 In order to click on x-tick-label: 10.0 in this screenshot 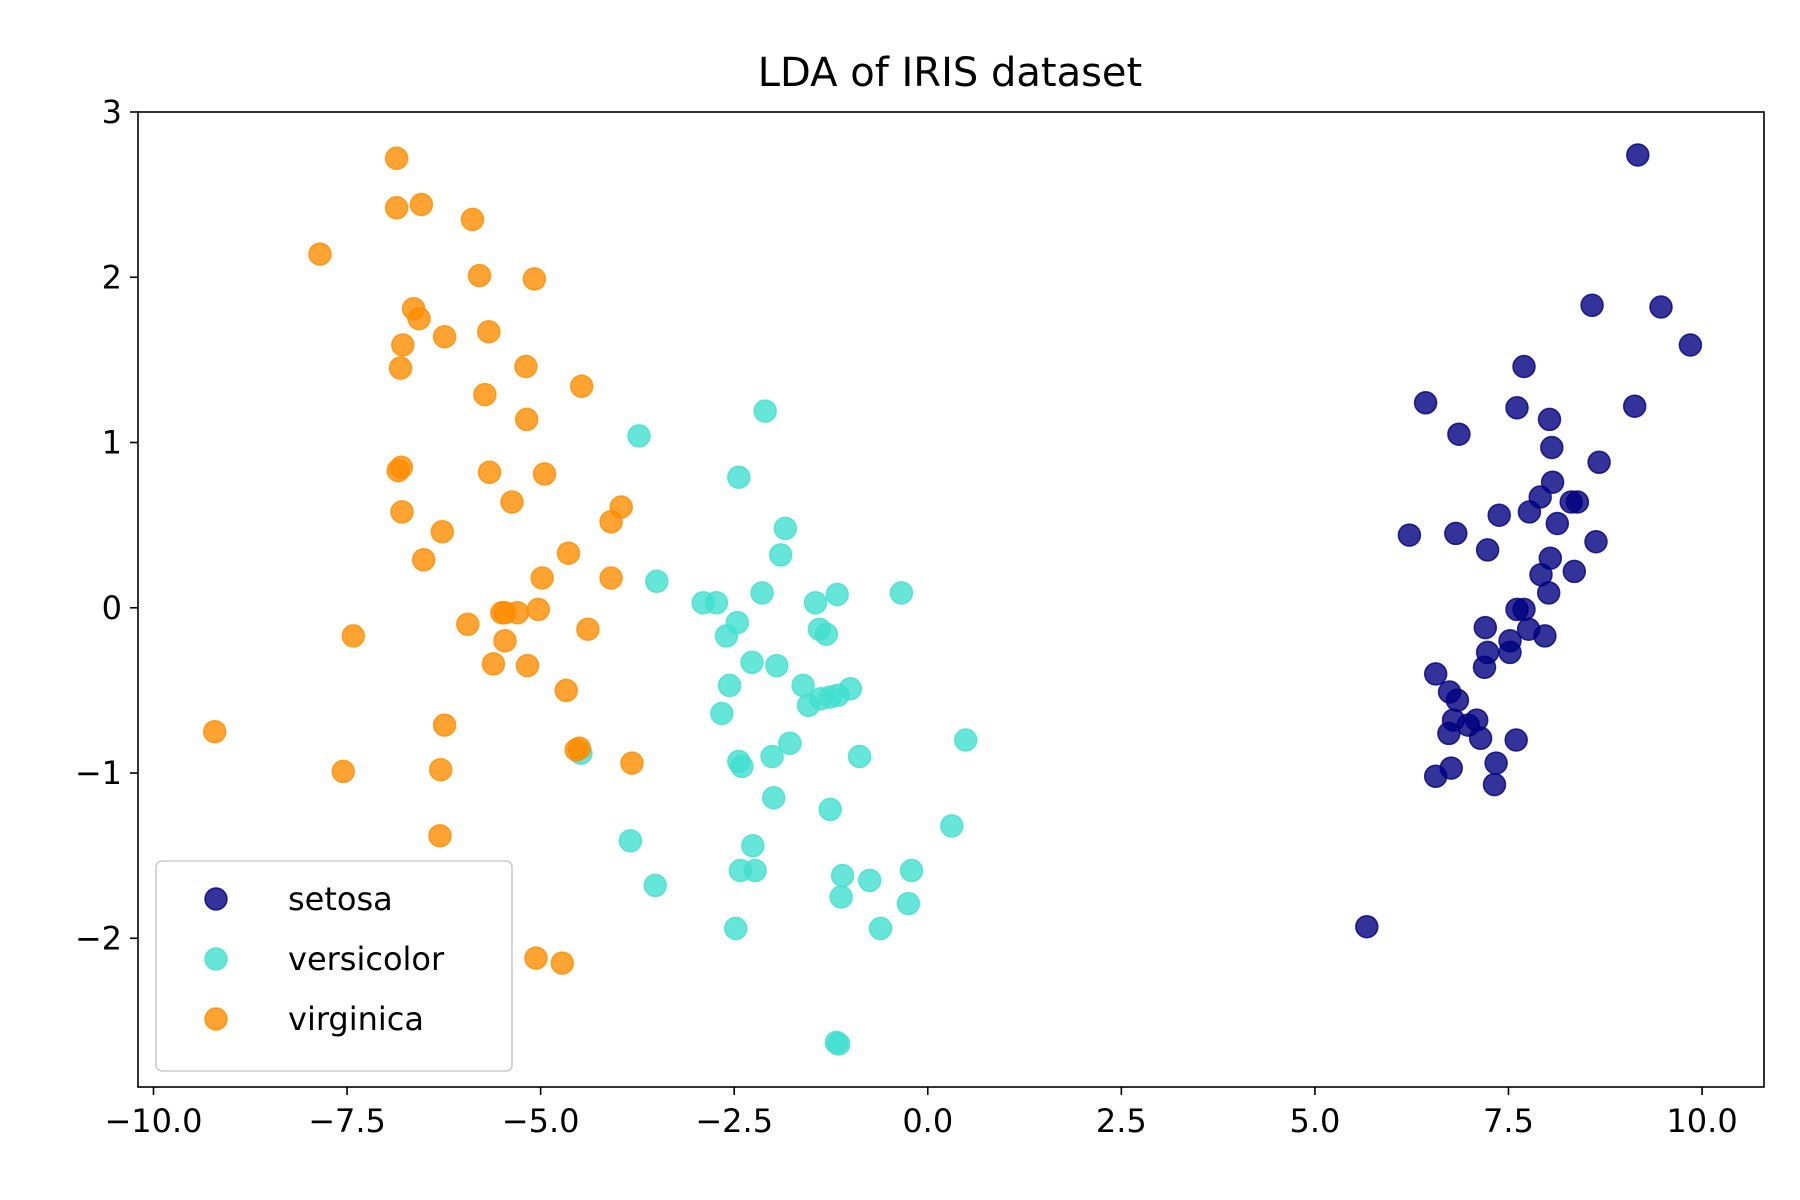, I will do `click(1701, 1121)`.